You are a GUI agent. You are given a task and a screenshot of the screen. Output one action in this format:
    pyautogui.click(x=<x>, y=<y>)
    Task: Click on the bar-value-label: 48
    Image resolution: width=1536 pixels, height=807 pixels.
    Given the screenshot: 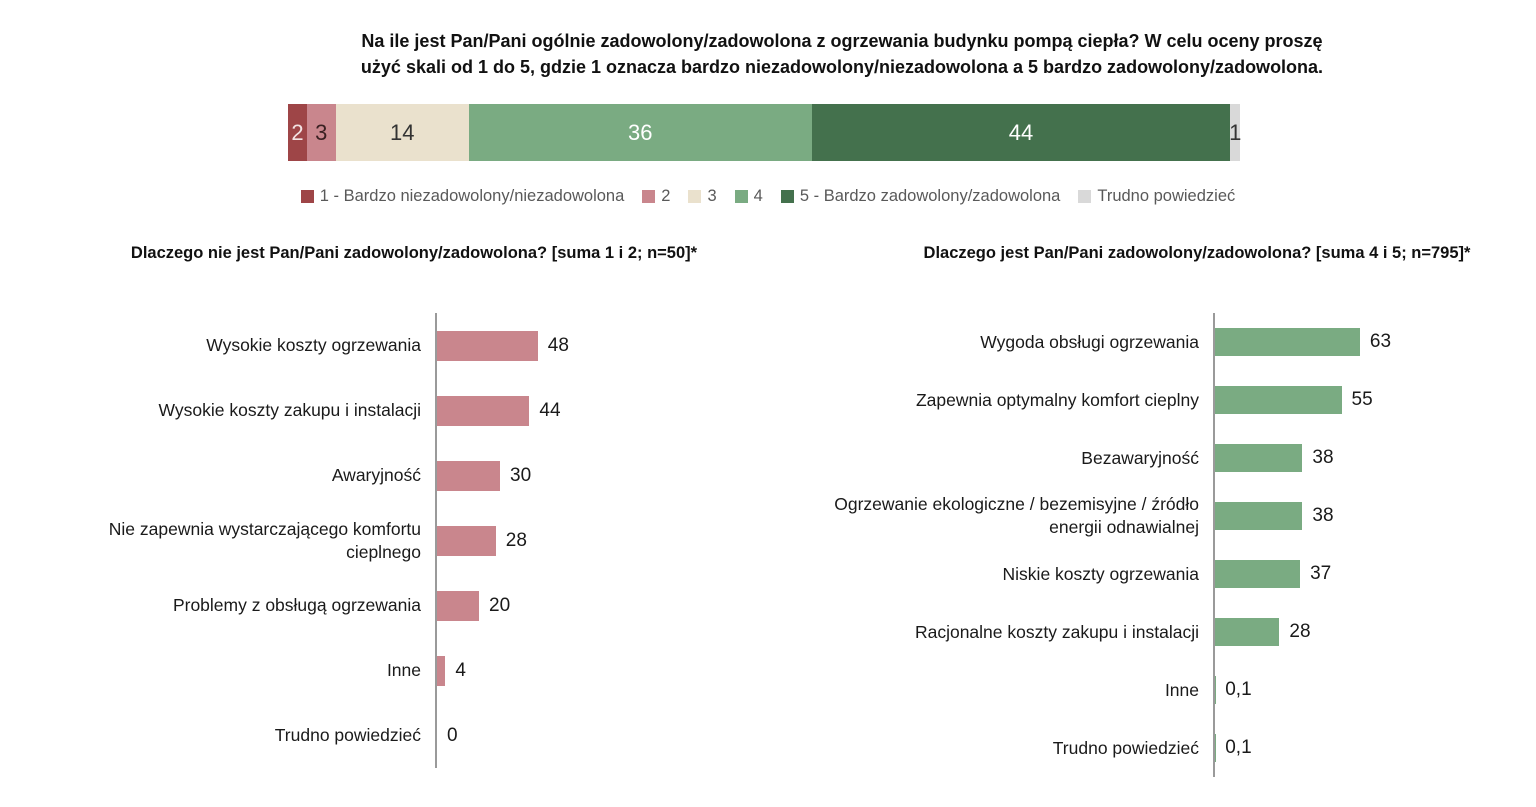 What is the action you would take?
    pyautogui.click(x=558, y=345)
    